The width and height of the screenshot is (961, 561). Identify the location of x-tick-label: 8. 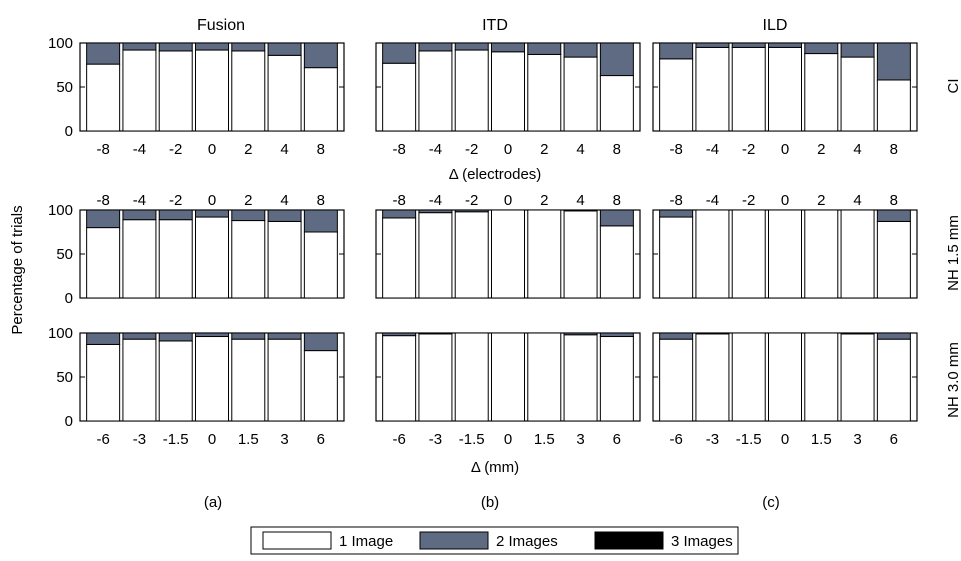
(617, 149).